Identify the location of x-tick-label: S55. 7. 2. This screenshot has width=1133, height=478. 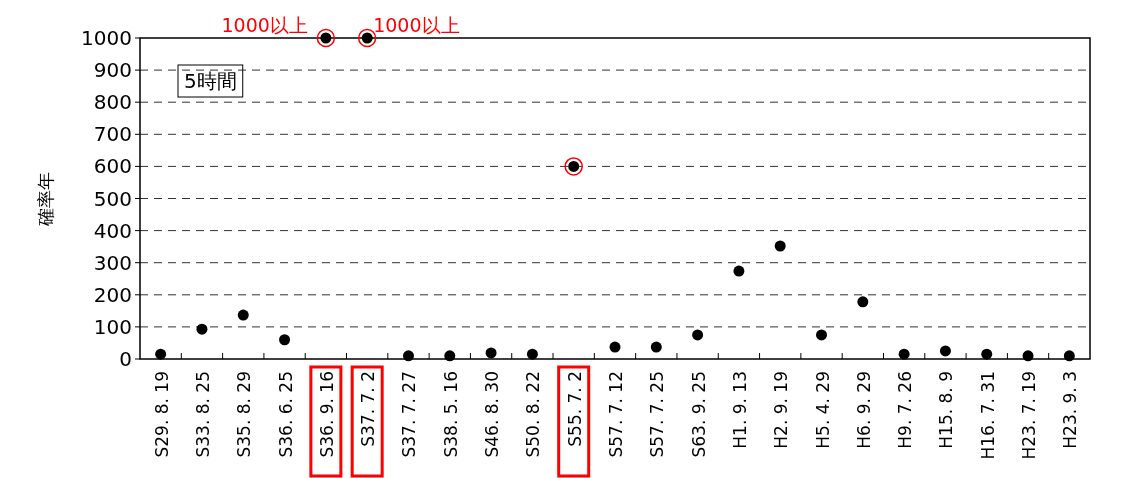
(574, 409).